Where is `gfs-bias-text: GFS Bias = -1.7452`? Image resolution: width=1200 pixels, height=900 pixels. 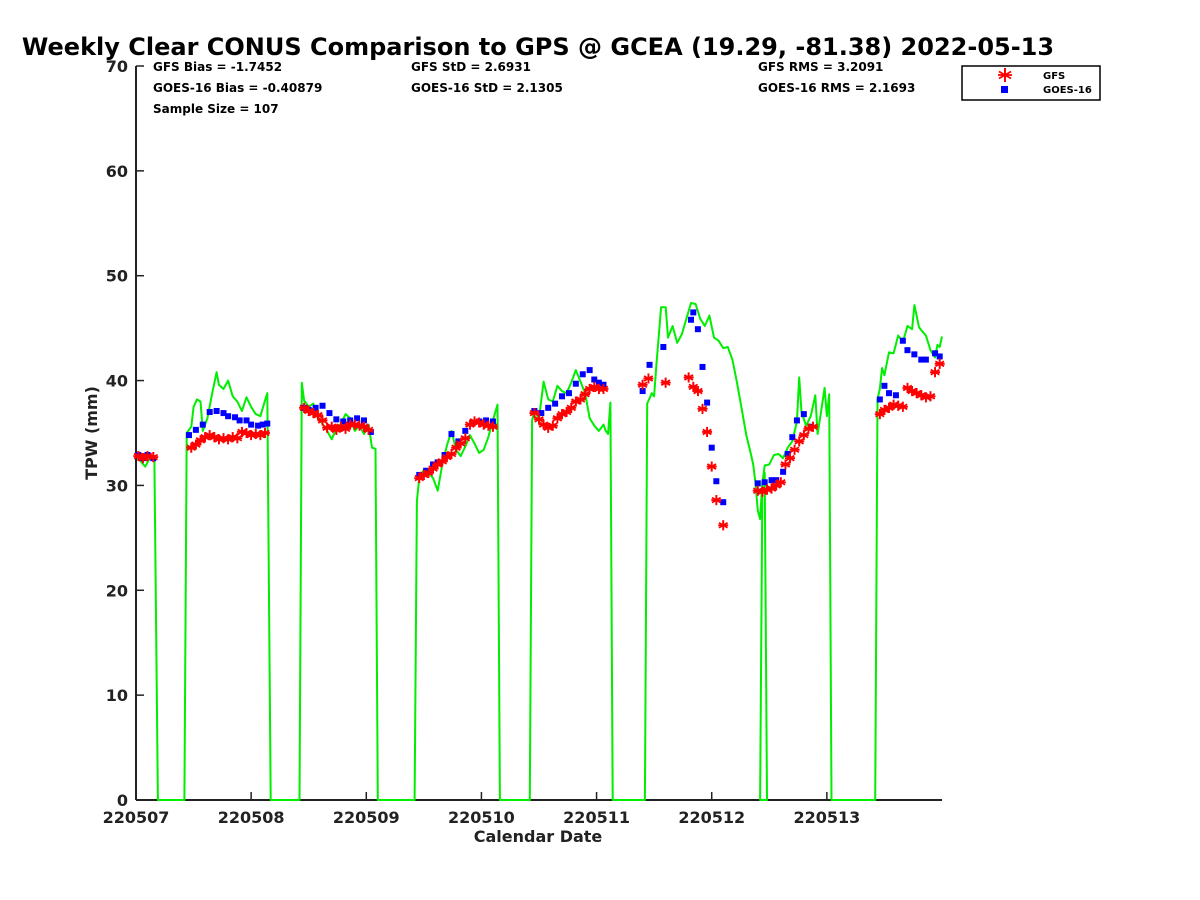
gfs-bias-text: GFS Bias = -1.7452 is located at coordinates (217, 67).